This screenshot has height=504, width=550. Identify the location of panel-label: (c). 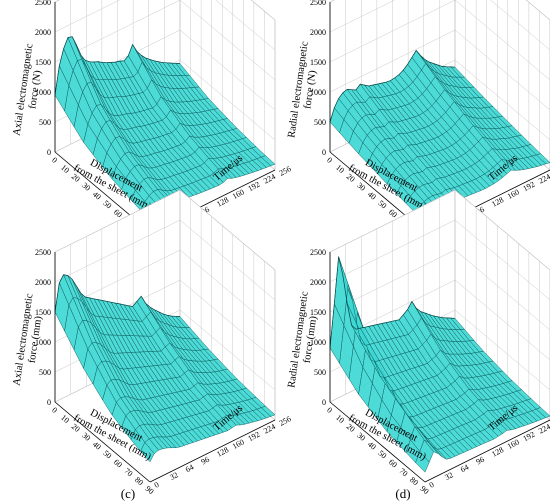
(128, 493).